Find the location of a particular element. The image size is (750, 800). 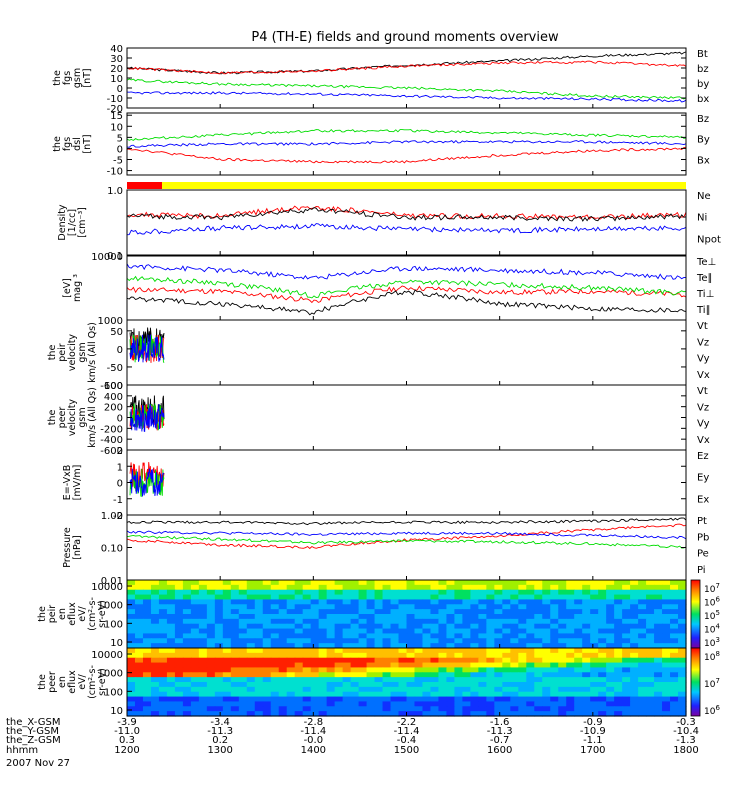

y-tick-label: 0.01 is located at coordinates (112, 581).